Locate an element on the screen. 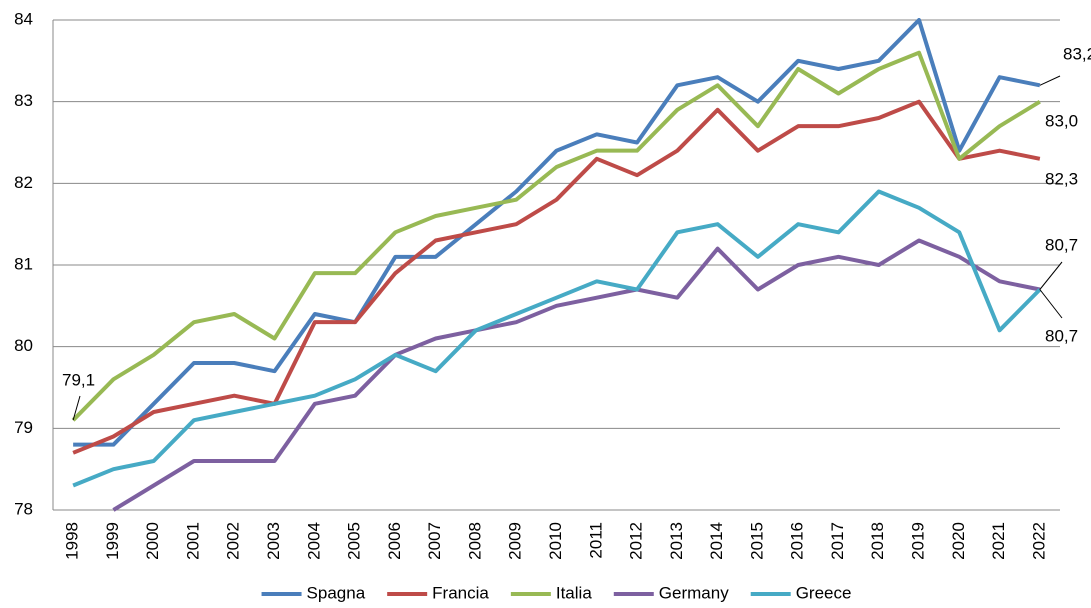  x-tick-label: 2009 is located at coordinates (515, 541).